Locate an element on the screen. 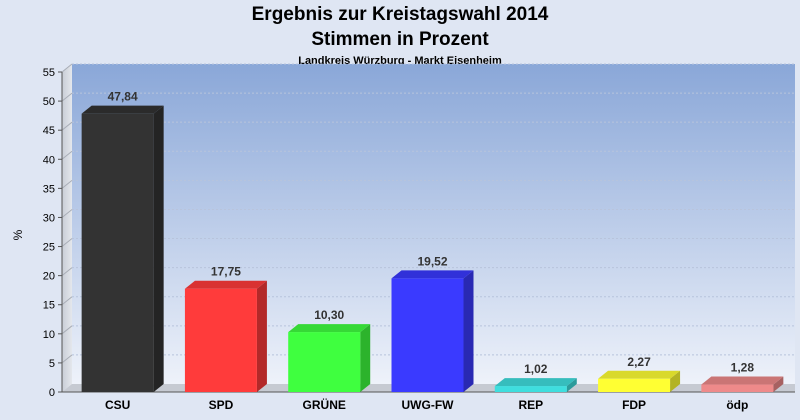 The image size is (800, 420). bar-grüne is located at coordinates (329, 358).